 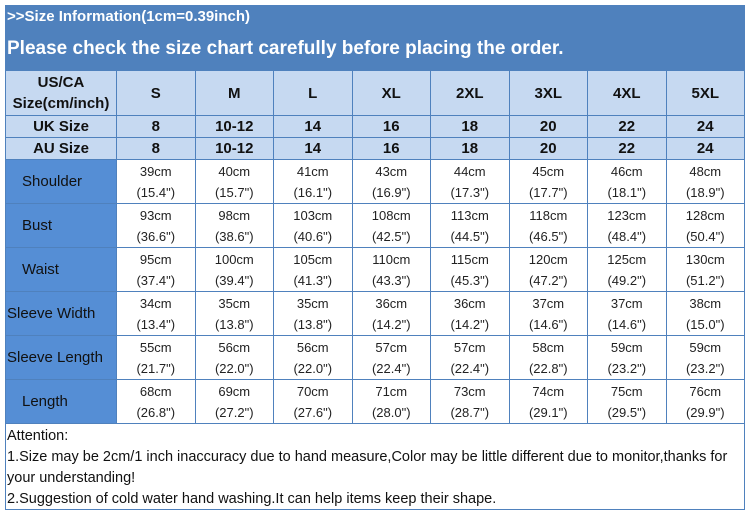 I want to click on inch-value: (14.6"), so click(x=627, y=324).